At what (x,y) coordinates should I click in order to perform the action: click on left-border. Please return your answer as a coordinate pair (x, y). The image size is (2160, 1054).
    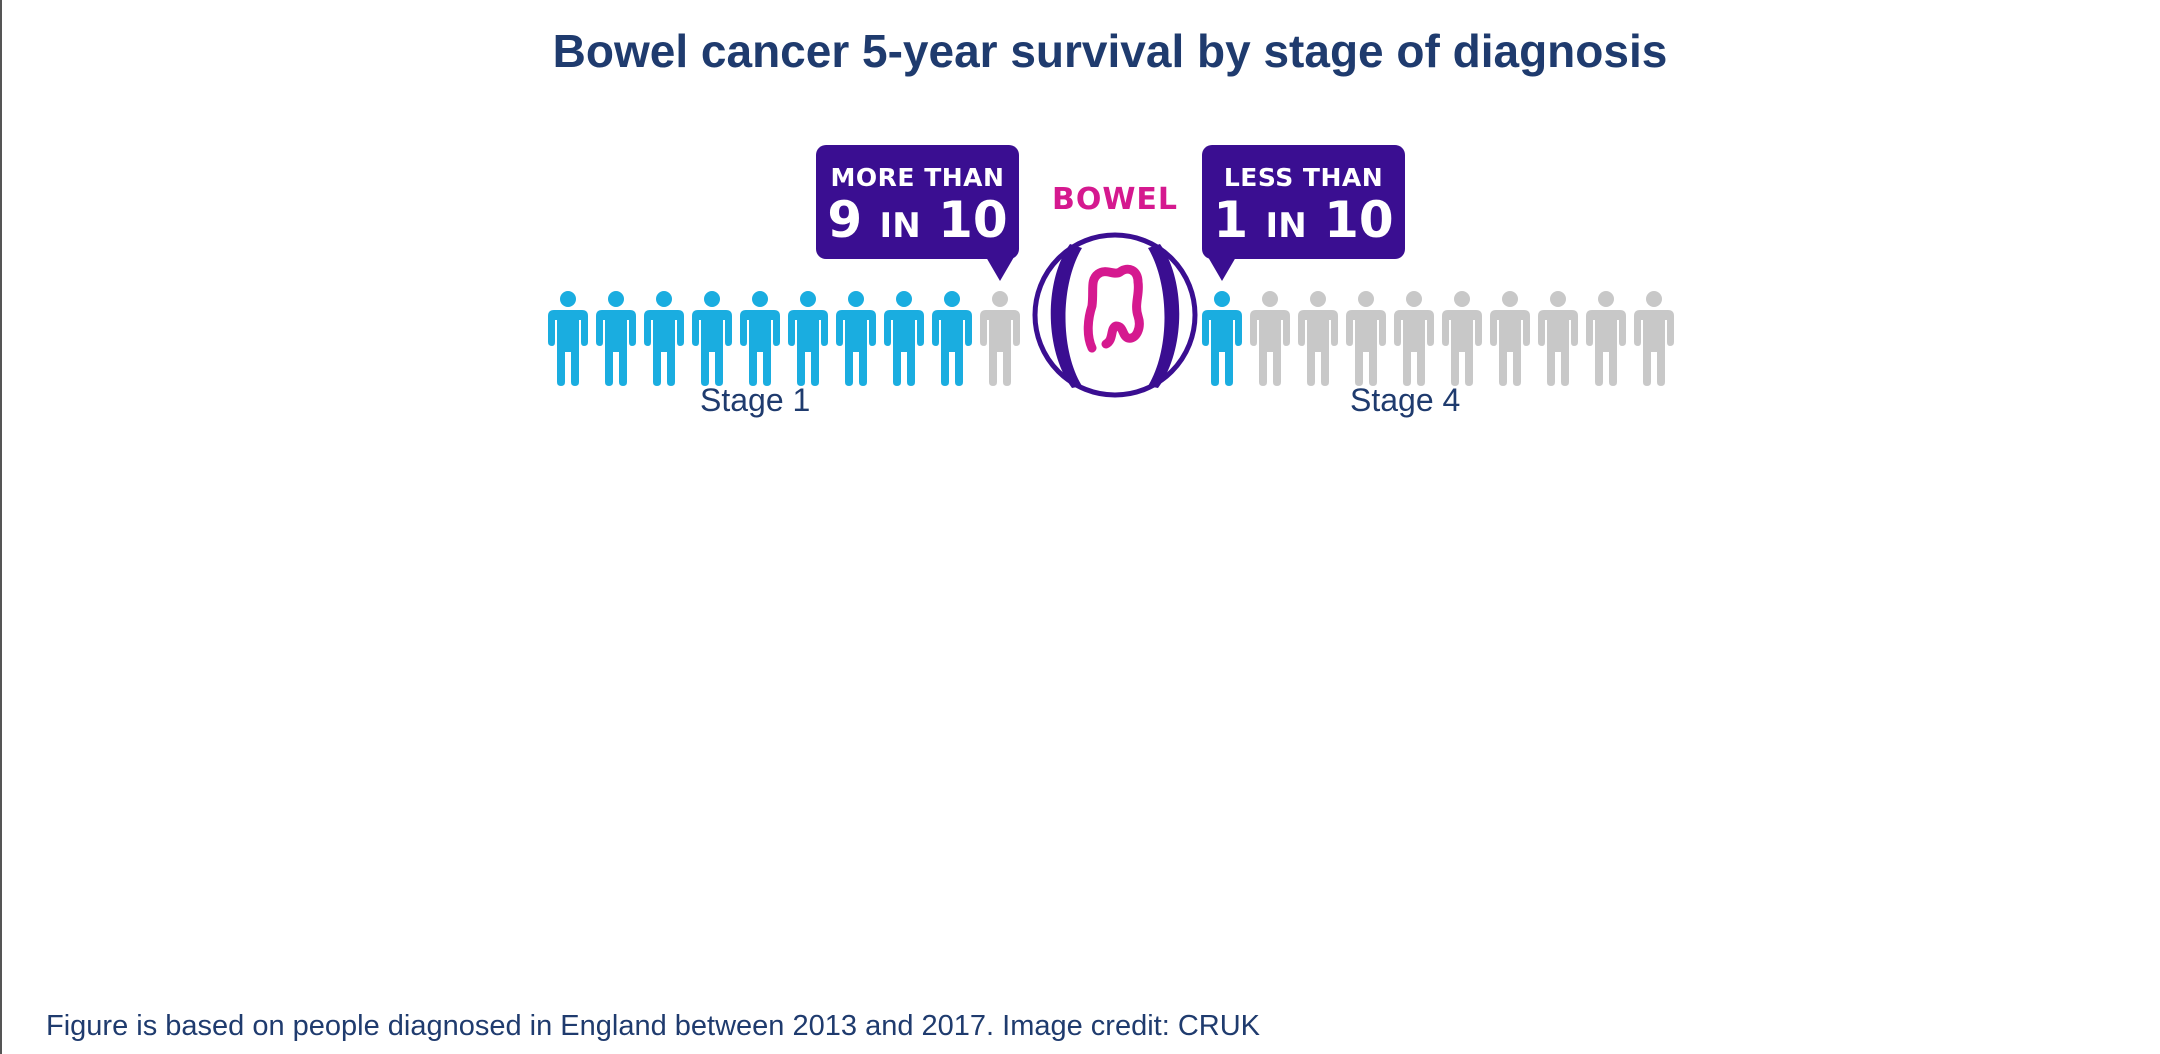
    Looking at the image, I should click on (1, 527).